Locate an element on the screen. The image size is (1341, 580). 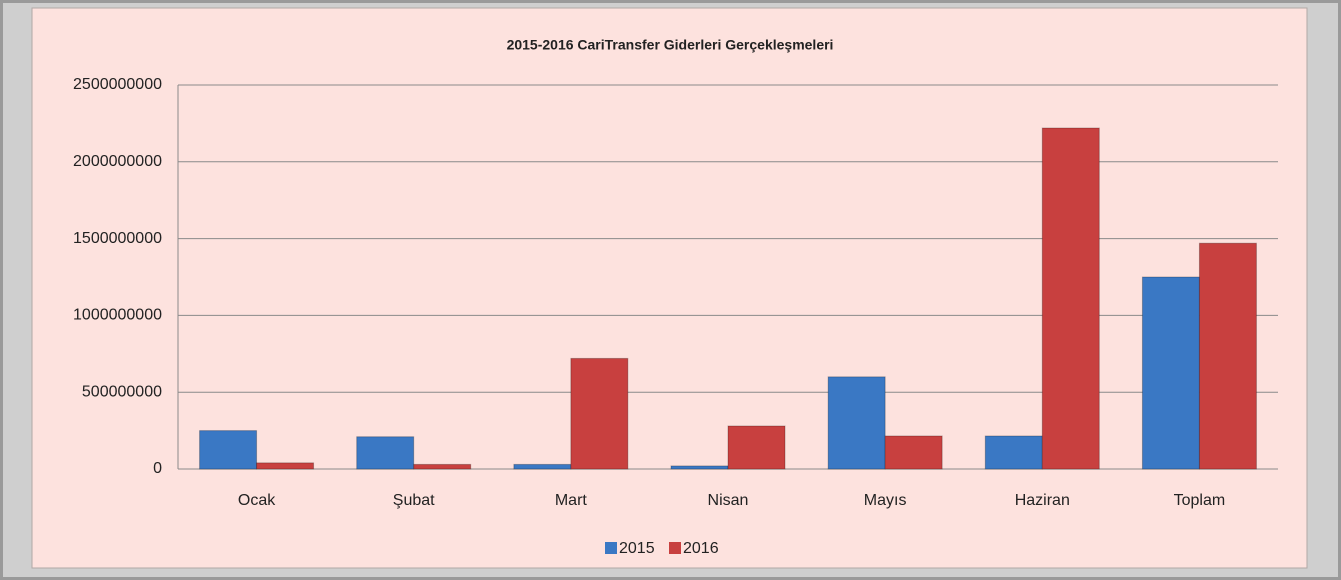
x-tick-label: Haziran is located at coordinates (1042, 500).